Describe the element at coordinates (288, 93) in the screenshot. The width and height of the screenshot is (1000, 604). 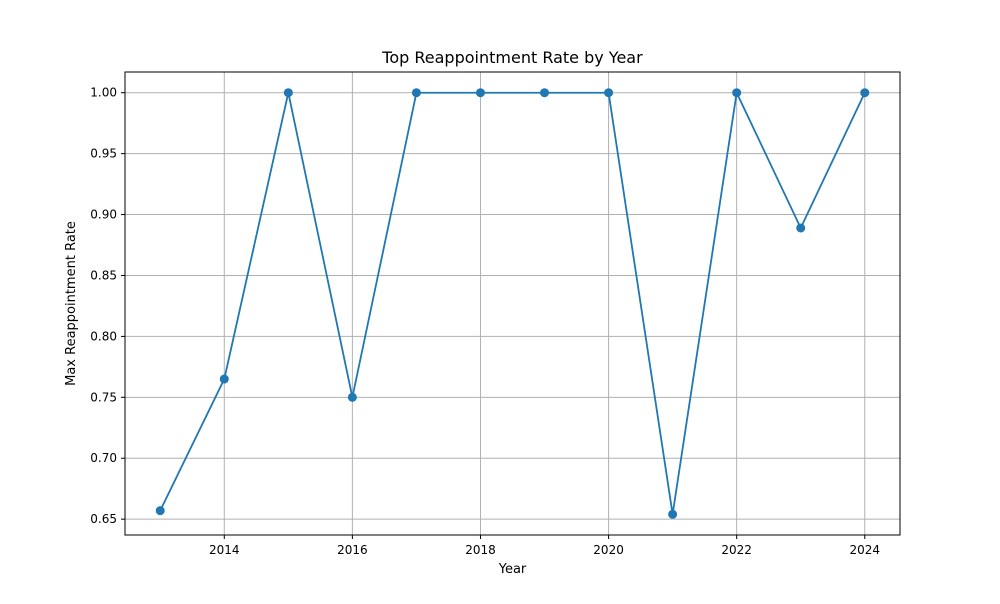
I see `data-point-2015` at that location.